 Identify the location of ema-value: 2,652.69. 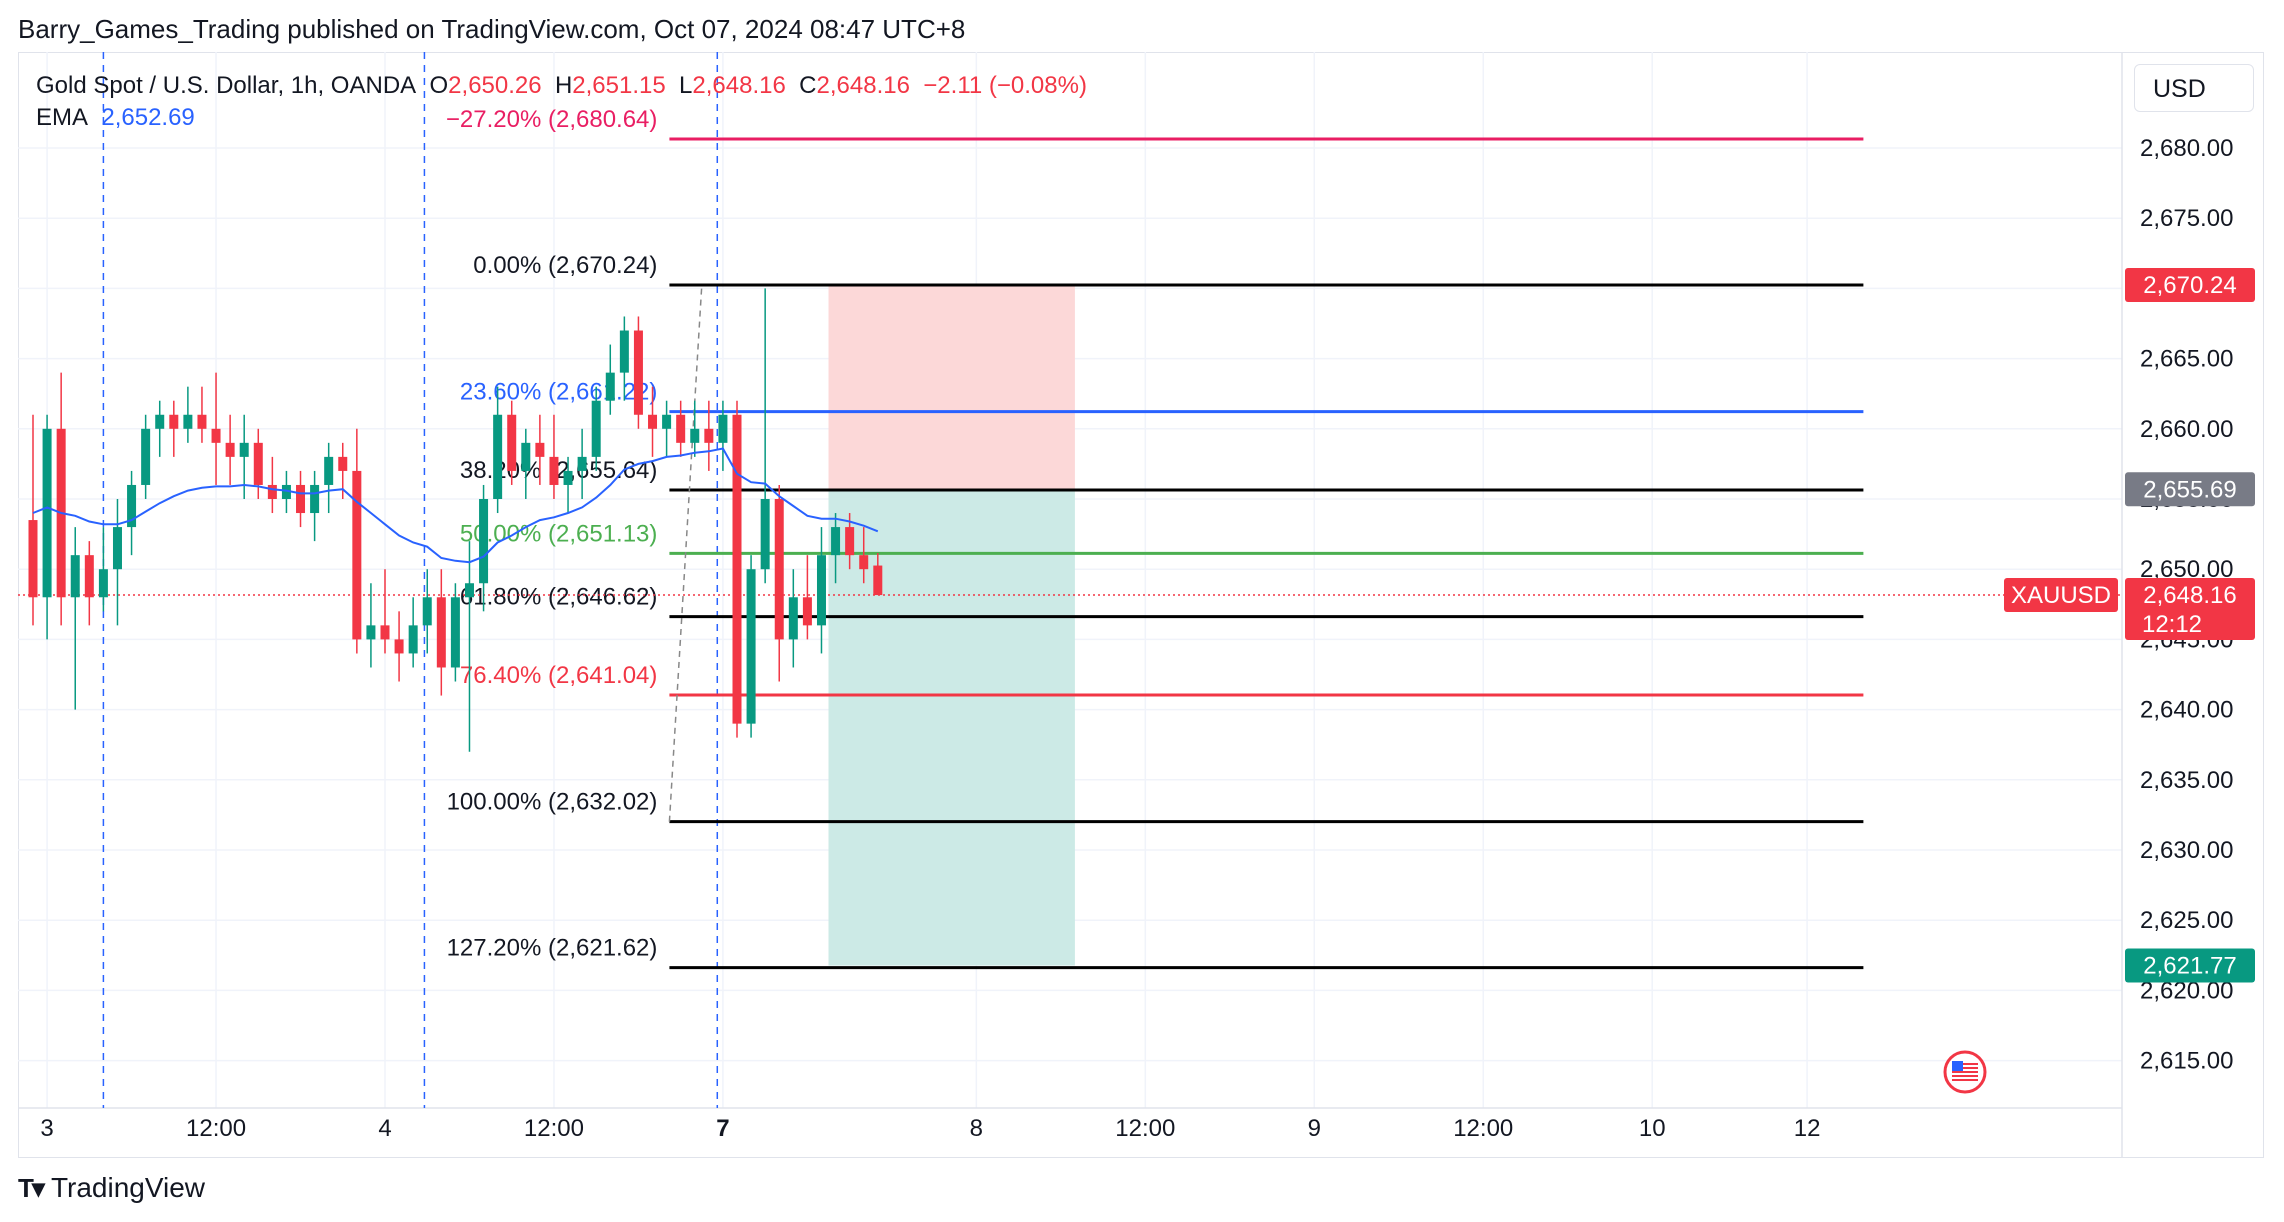
(148, 117).